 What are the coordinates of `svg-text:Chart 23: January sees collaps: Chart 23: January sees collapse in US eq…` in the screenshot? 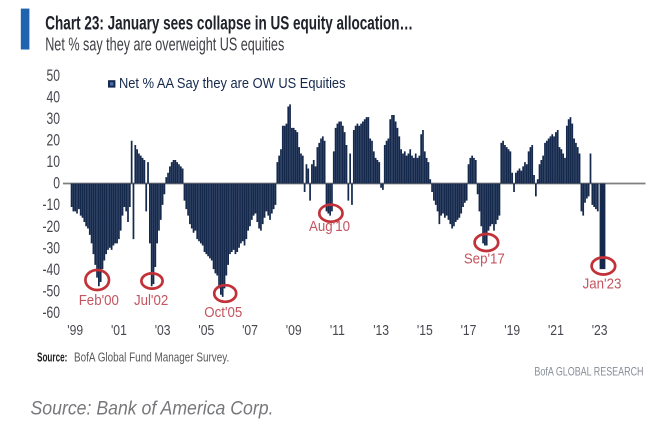 It's located at (229, 23).